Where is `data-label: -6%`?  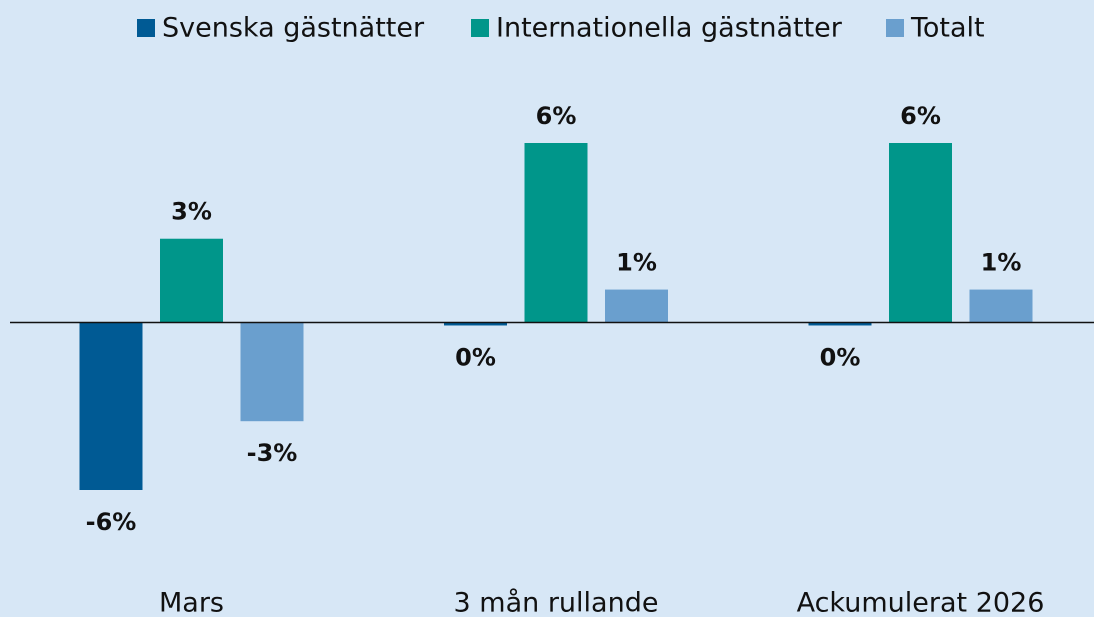 data-label: -6% is located at coordinates (111, 522).